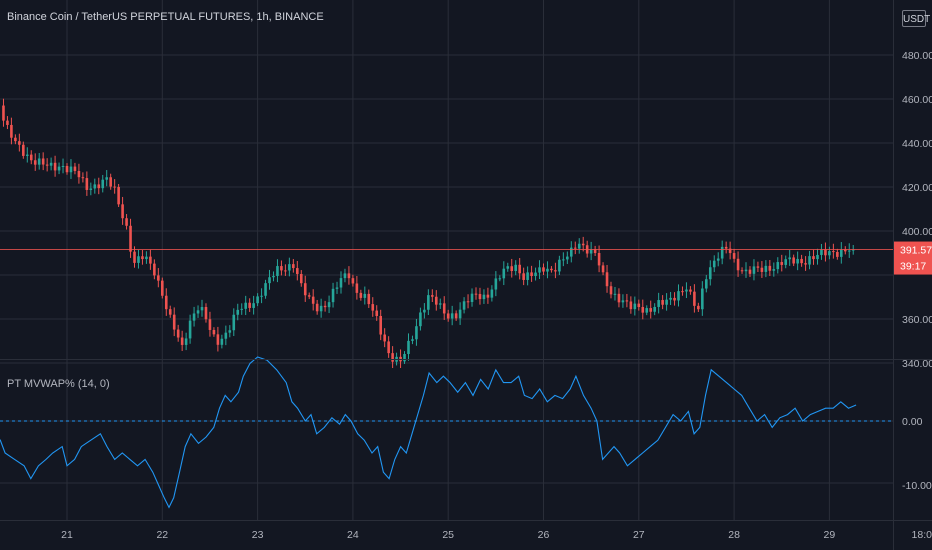  What do you see at coordinates (917, 486) in the screenshot?
I see `indicator-tick-label: -10.00` at bounding box center [917, 486].